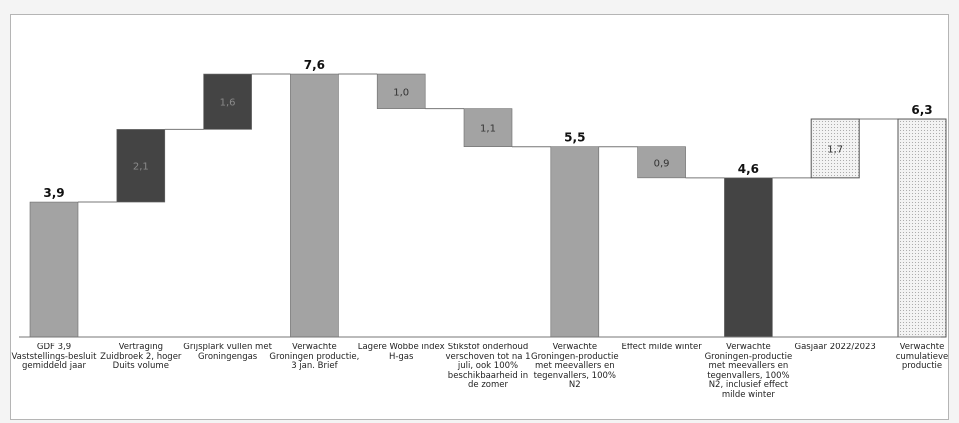 The width and height of the screenshot is (959, 423). What do you see at coordinates (574, 138) in the screenshot?
I see `value-label-7: 5,5` at bounding box center [574, 138].